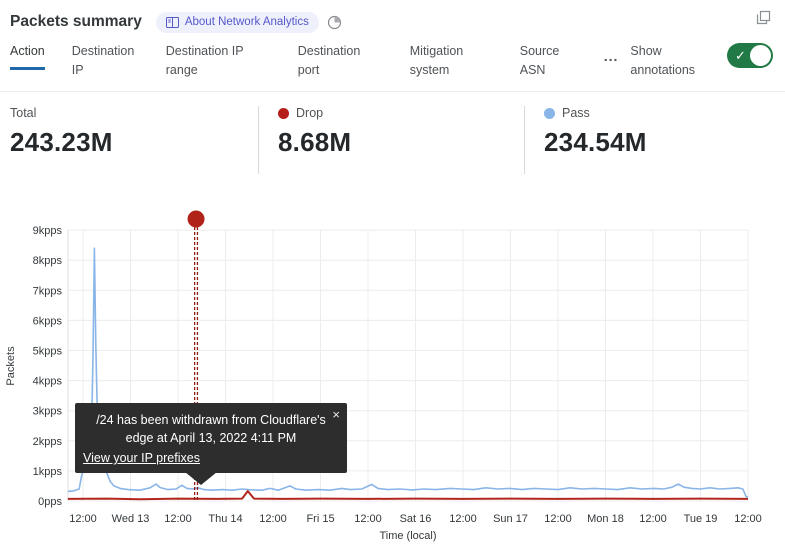 Image resolution: width=785 pixels, height=555 pixels. What do you see at coordinates (663, 61) in the screenshot?
I see `show-annotations-label: Show annotations` at bounding box center [663, 61].